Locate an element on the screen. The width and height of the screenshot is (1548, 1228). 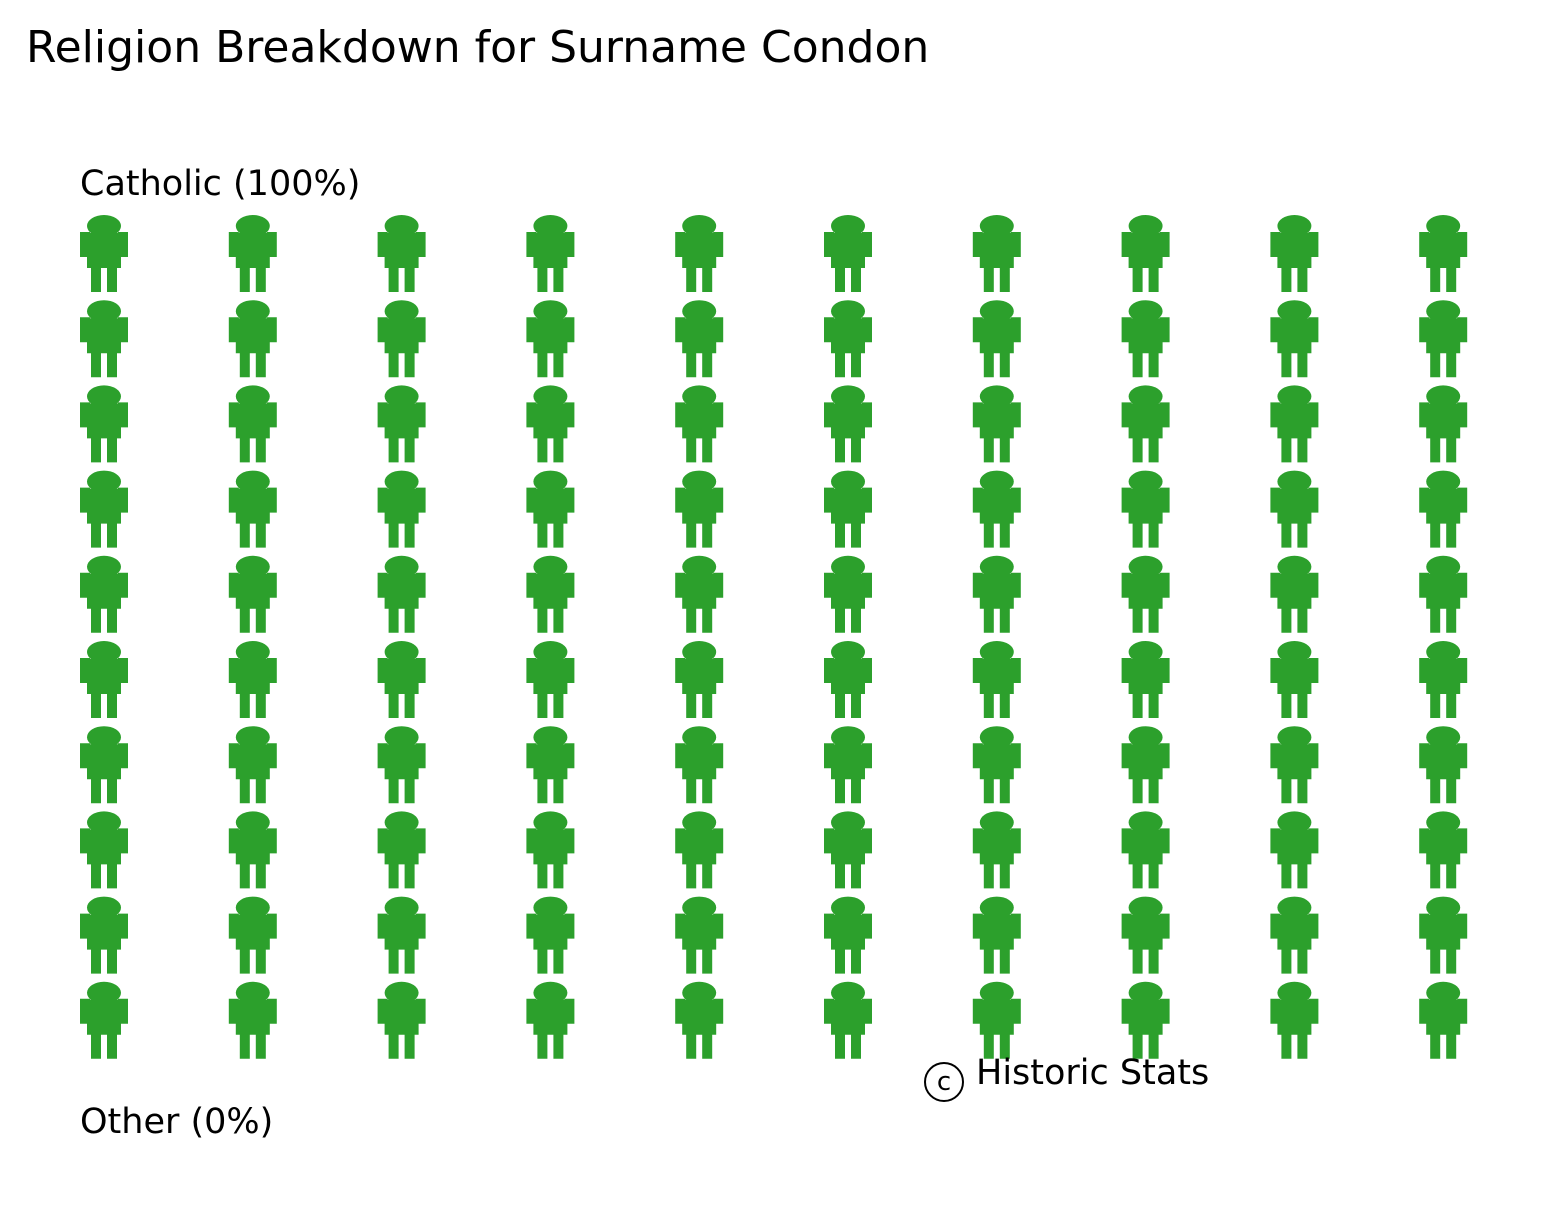
category-label-other: Other (0%) is located at coordinates (177, 1122).